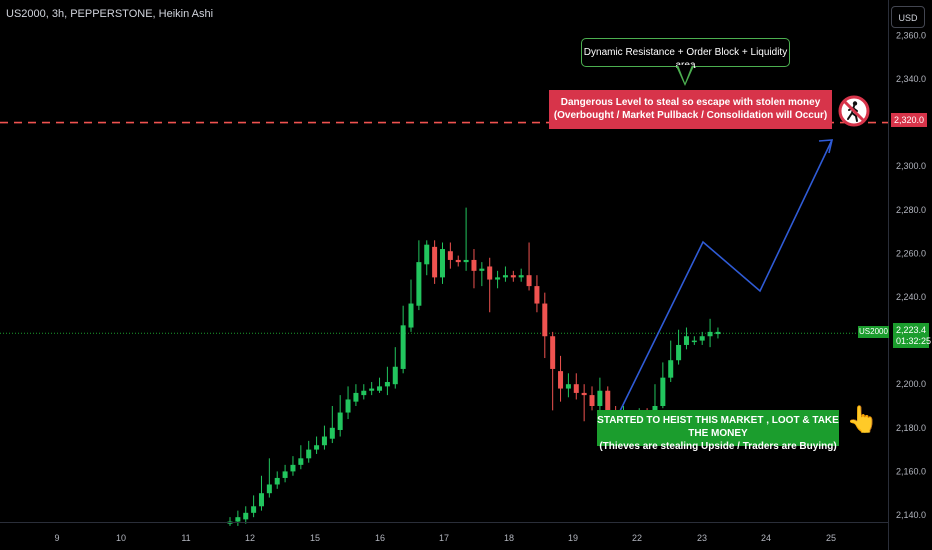 The width and height of the screenshot is (932, 550). What do you see at coordinates (911, 253) in the screenshot?
I see `y-tick-label: 2,260.0` at bounding box center [911, 253].